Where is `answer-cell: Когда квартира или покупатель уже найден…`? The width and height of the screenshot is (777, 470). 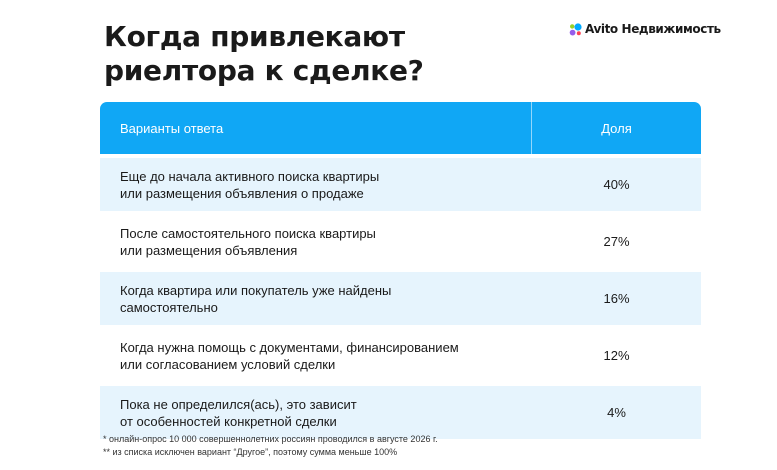 answer-cell: Когда квартира или покупатель уже найден… is located at coordinates (316, 299).